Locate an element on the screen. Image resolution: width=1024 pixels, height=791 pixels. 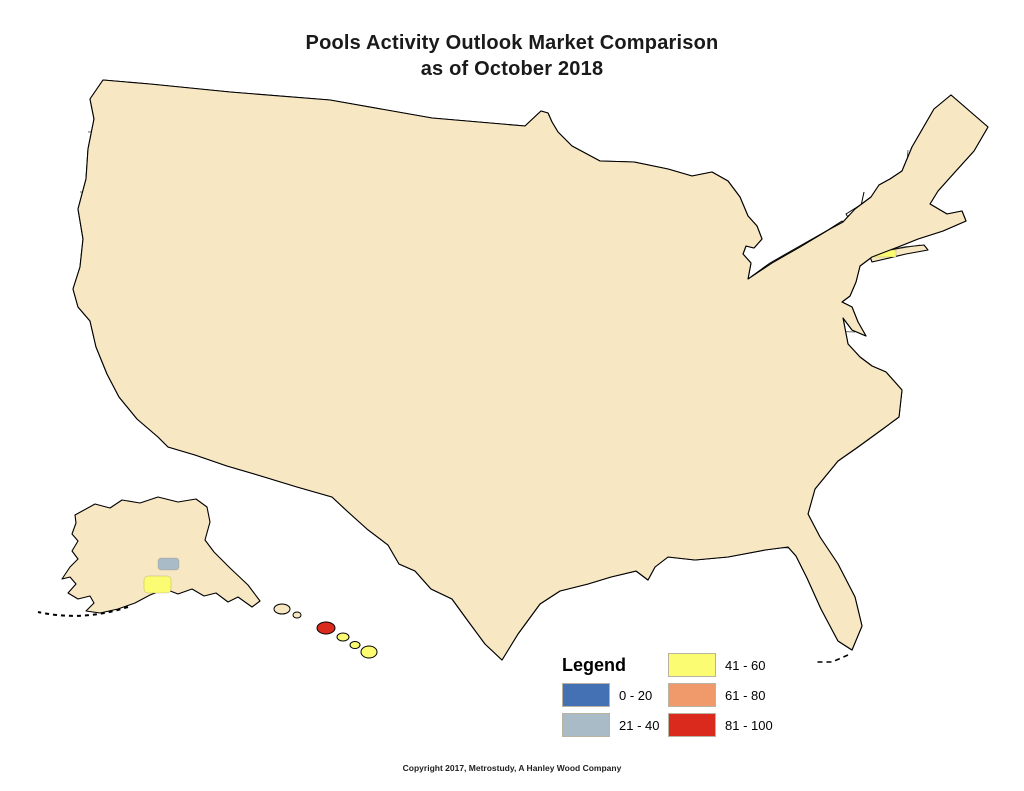
legend-swatch-yellow is located at coordinates (692, 665).